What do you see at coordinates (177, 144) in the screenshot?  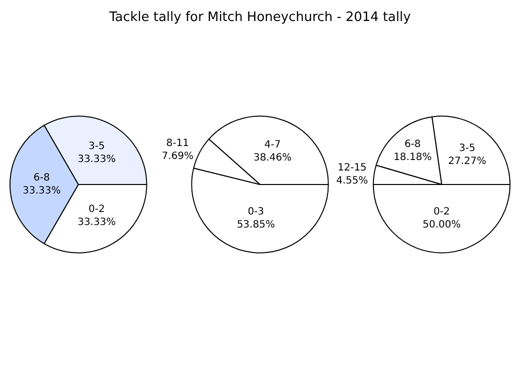 I see `slice-label: 8-11` at bounding box center [177, 144].